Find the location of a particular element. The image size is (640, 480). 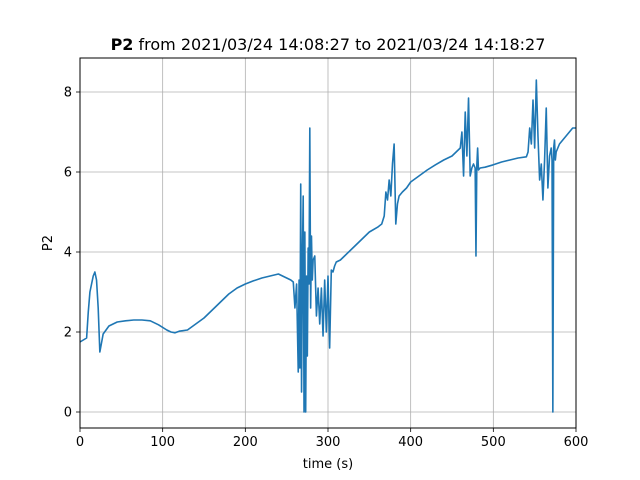

x-axis: 0 100 200 300 400 500 600 is located at coordinates (332, 439).